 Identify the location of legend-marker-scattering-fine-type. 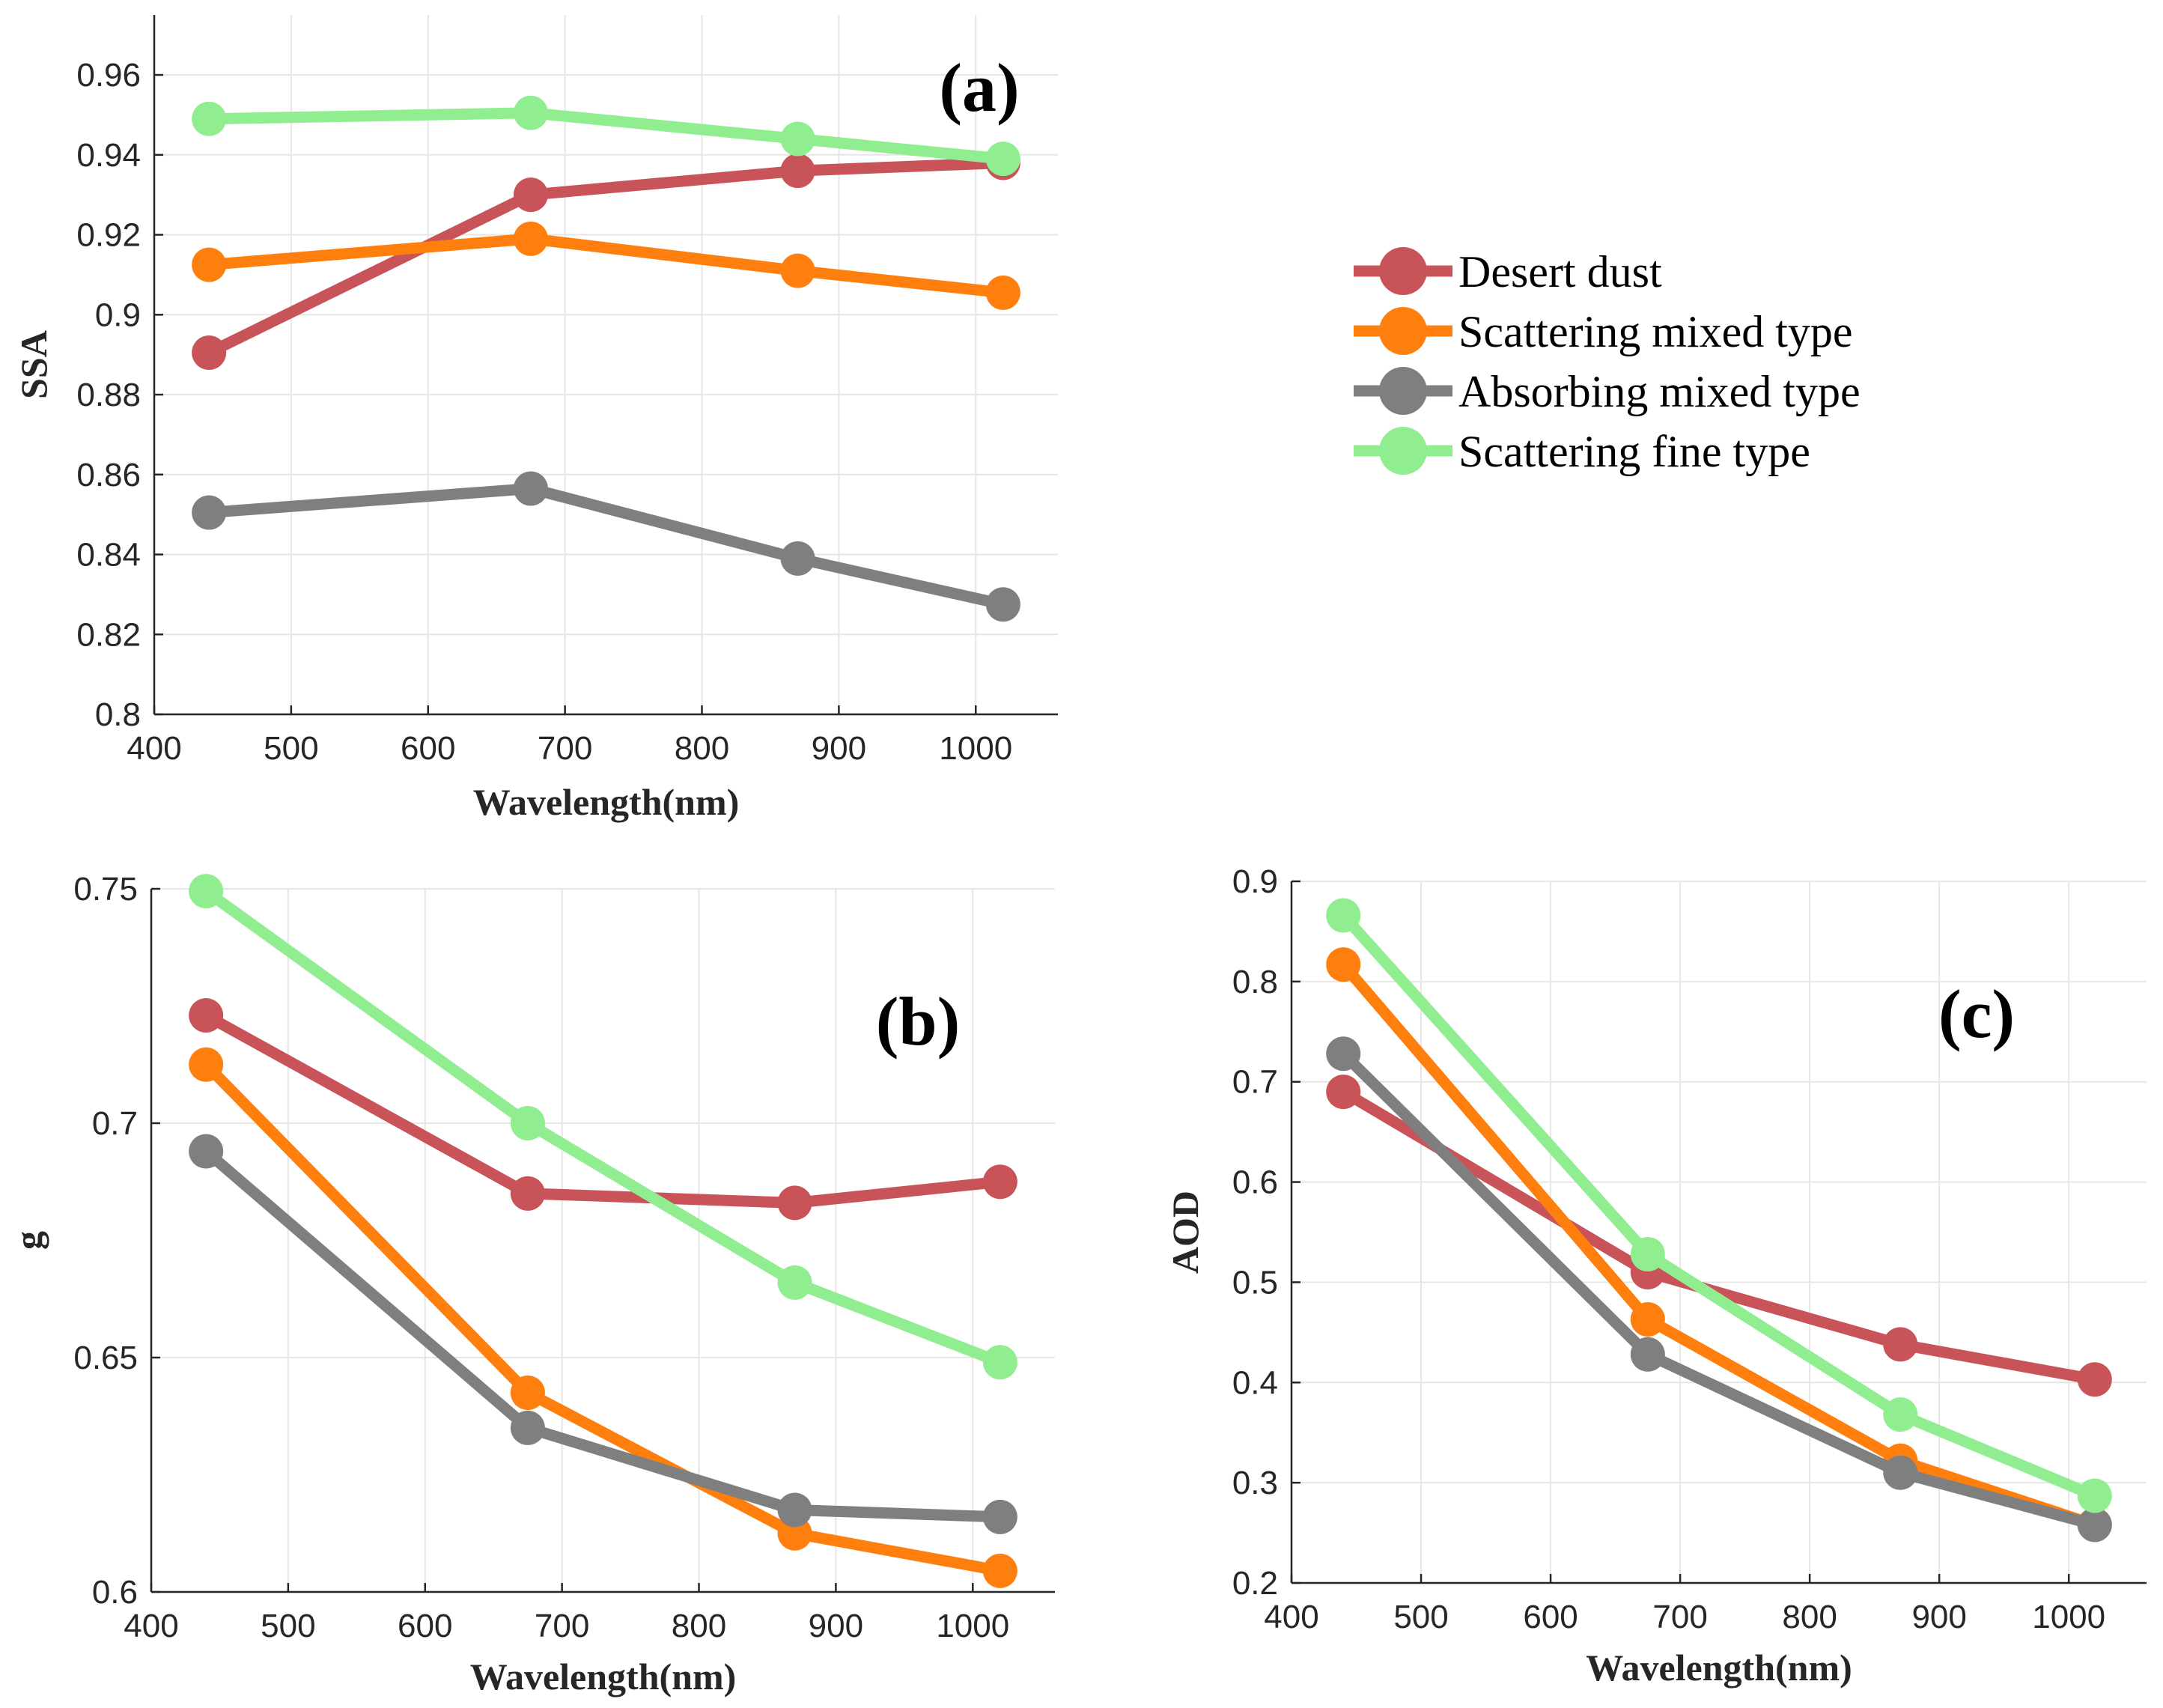
(1403, 451).